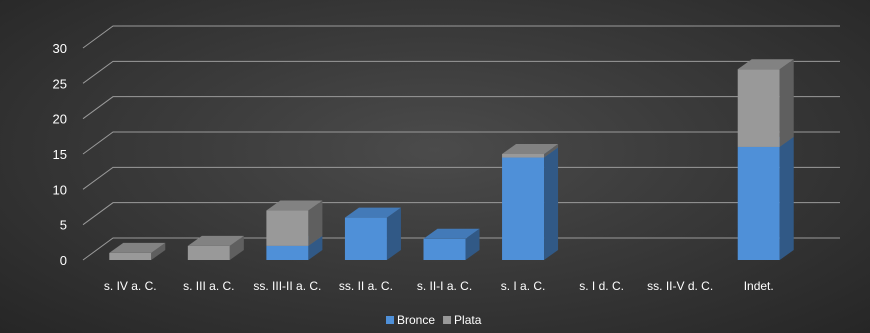 This screenshot has width=870, height=333. What do you see at coordinates (130, 286) in the screenshot?
I see `x-category-label: s. IV a. C.` at bounding box center [130, 286].